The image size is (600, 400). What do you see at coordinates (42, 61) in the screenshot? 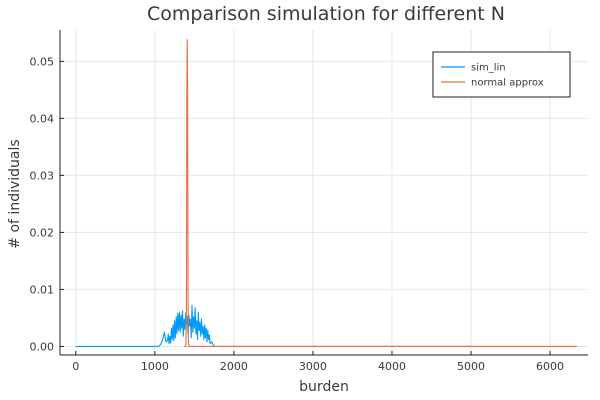
I see `y-tick-label: 0.05` at bounding box center [42, 61].